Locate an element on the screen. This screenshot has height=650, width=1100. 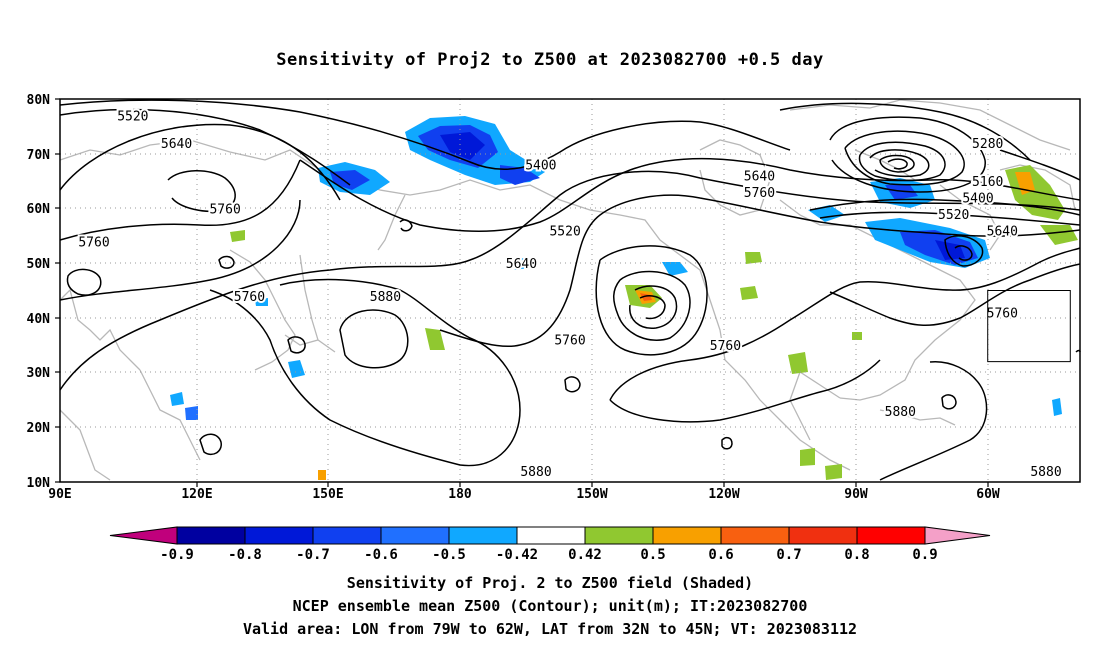
colorbar-label: 0.6 is located at coordinates (720, 555).